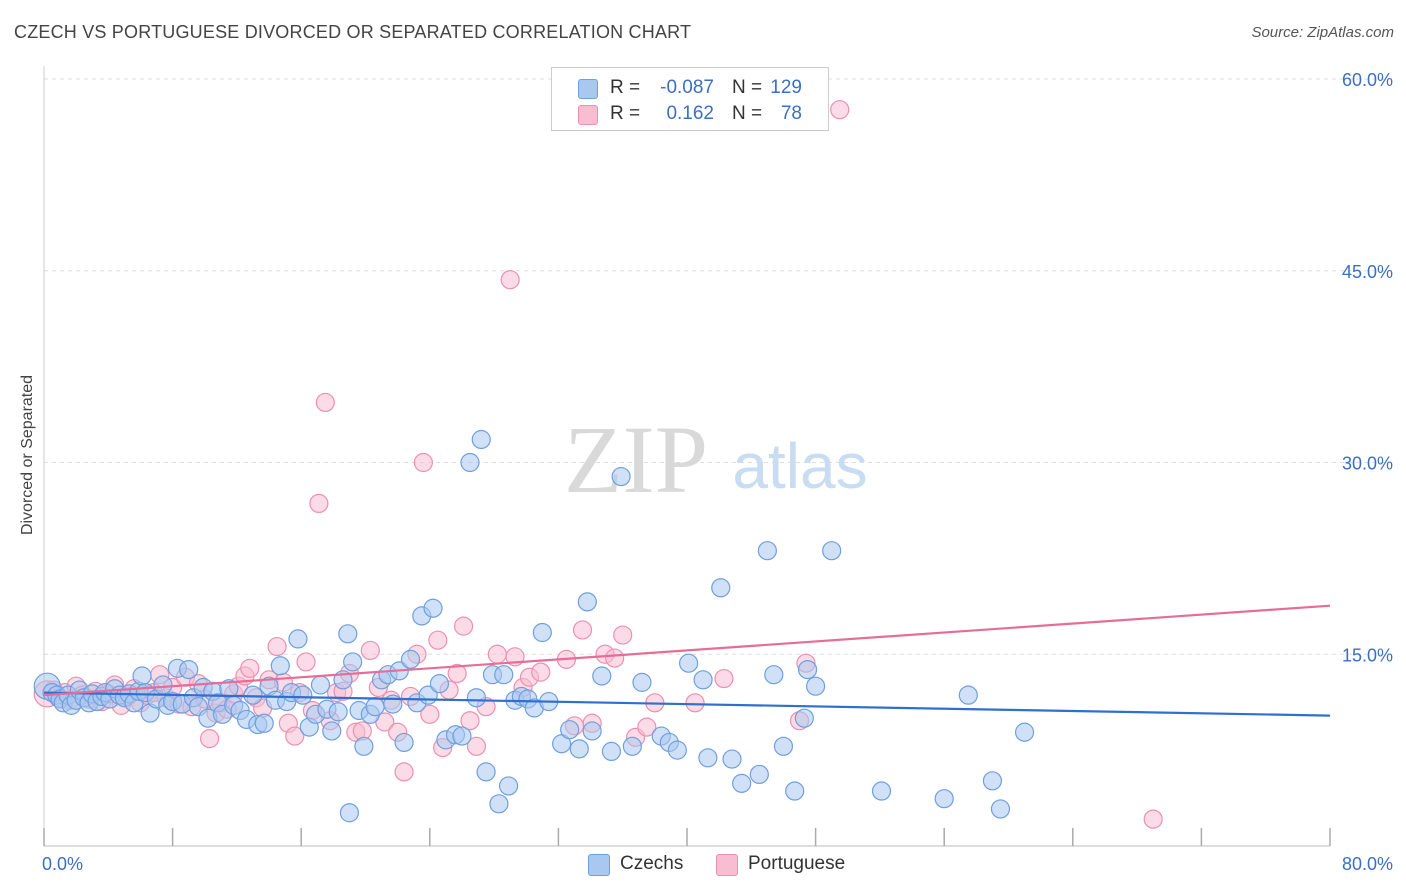 Image resolution: width=1406 pixels, height=892 pixels. I want to click on stats-legend: R = -0.087 N = 129 R = 0.162 N = 78, so click(690, 99).